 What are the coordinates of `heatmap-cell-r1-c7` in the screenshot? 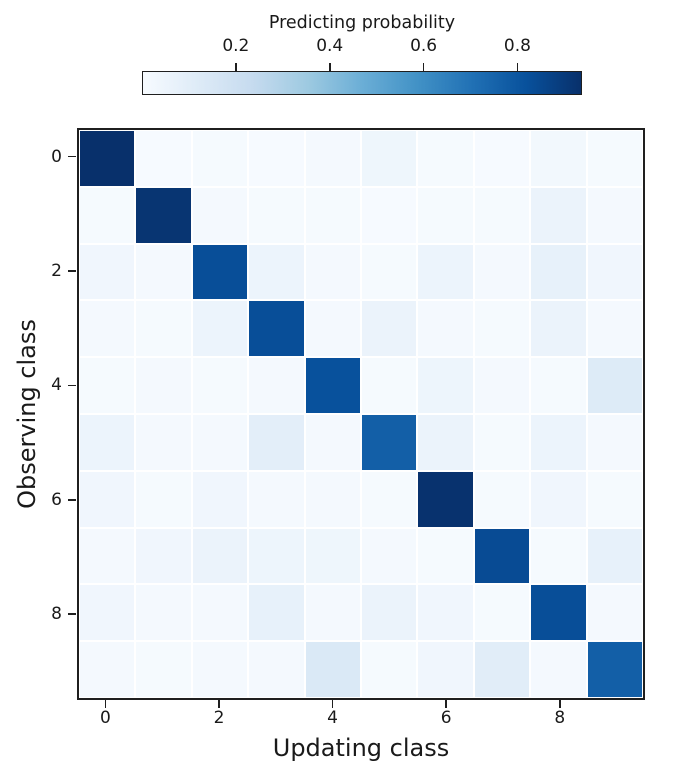 It's located at (502, 215).